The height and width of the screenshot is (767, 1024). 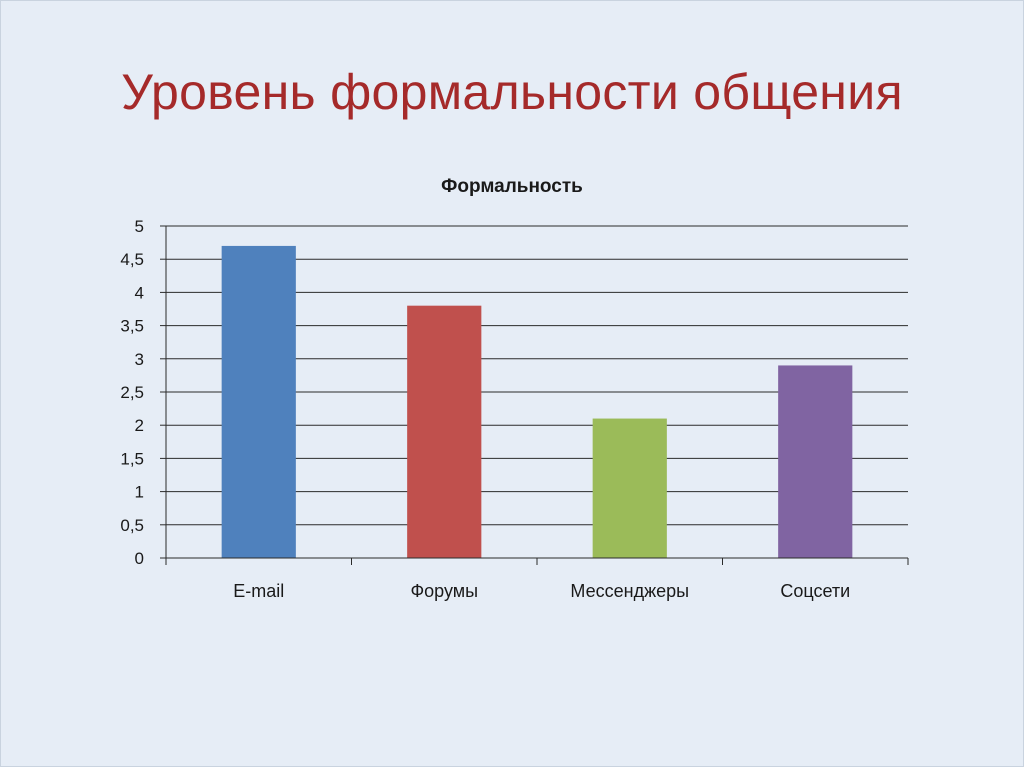 What do you see at coordinates (132, 525) in the screenshot?
I see `y-tick-label: 0,5` at bounding box center [132, 525].